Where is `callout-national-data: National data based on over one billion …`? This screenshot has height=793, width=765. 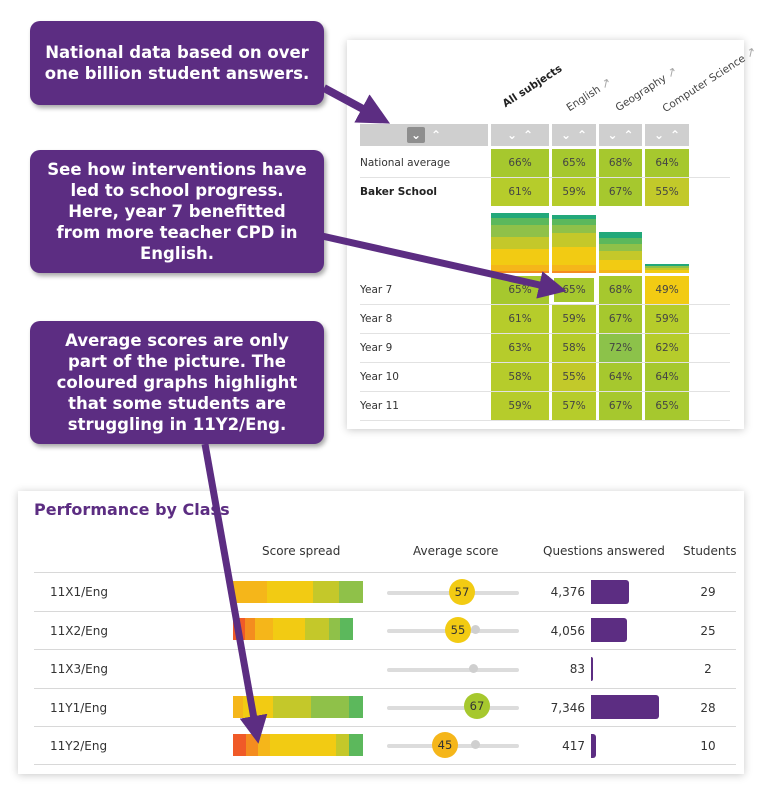 callout-national-data: National data based on over one billion … is located at coordinates (177, 63).